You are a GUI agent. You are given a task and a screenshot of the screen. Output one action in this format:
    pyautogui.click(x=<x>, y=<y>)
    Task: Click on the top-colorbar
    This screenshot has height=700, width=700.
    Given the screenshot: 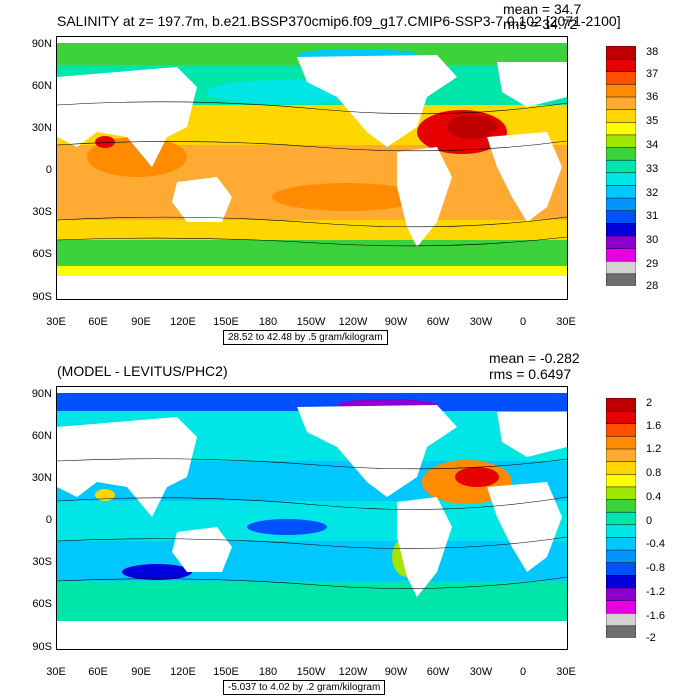 What is the action you would take?
    pyautogui.click(x=621, y=166)
    